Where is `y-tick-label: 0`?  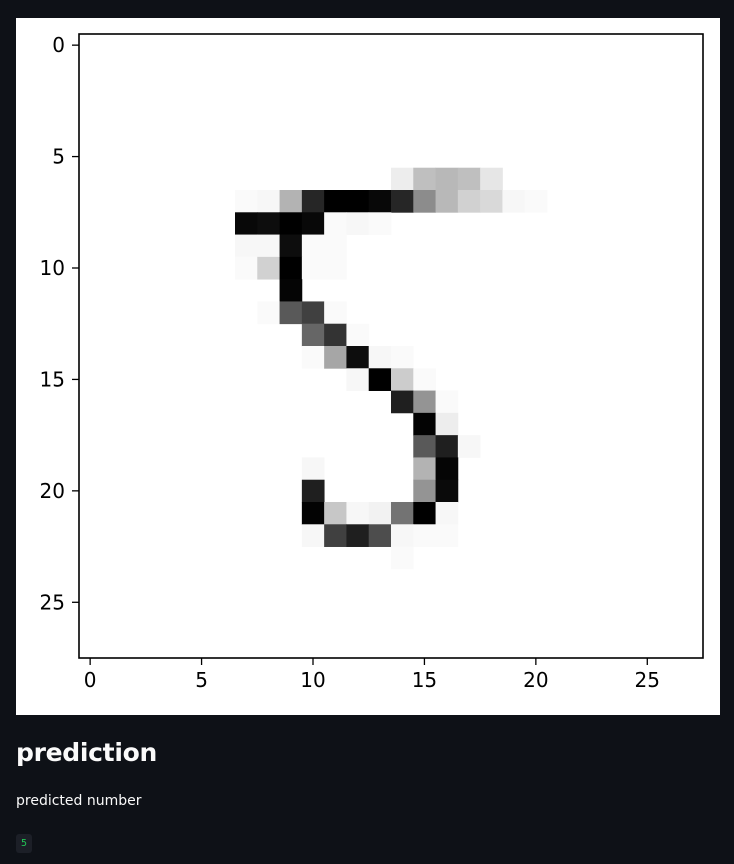 y-tick-label: 0 is located at coordinates (58, 45).